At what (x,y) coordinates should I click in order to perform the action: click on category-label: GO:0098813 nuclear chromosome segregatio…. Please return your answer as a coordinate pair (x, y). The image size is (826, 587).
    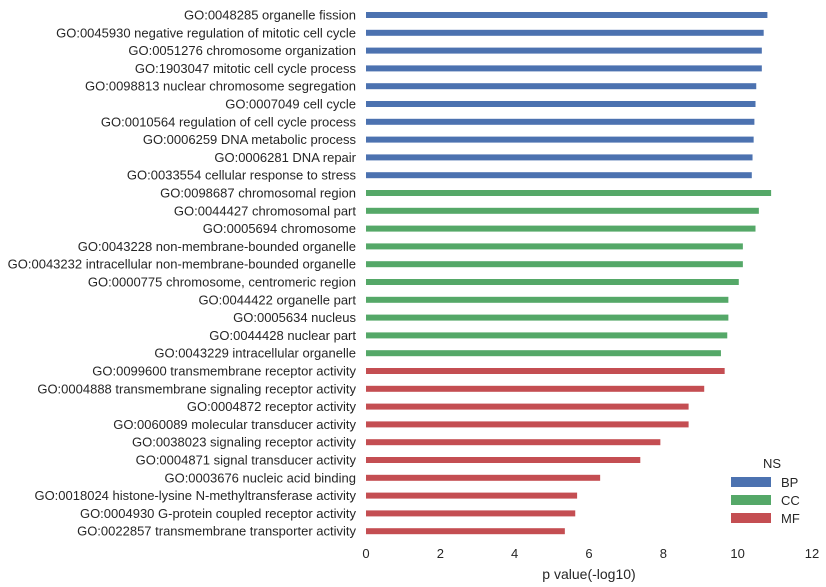
    Looking at the image, I should click on (220, 86).